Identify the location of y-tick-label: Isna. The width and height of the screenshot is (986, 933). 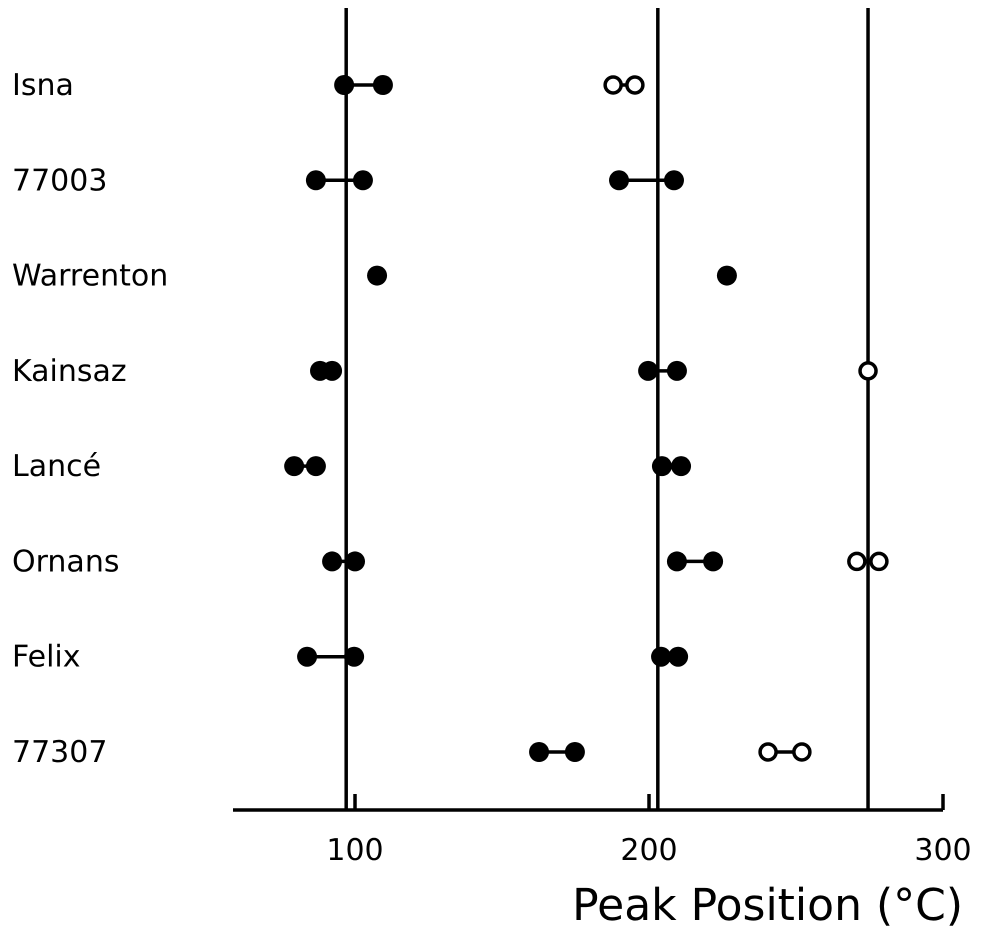
(43, 85).